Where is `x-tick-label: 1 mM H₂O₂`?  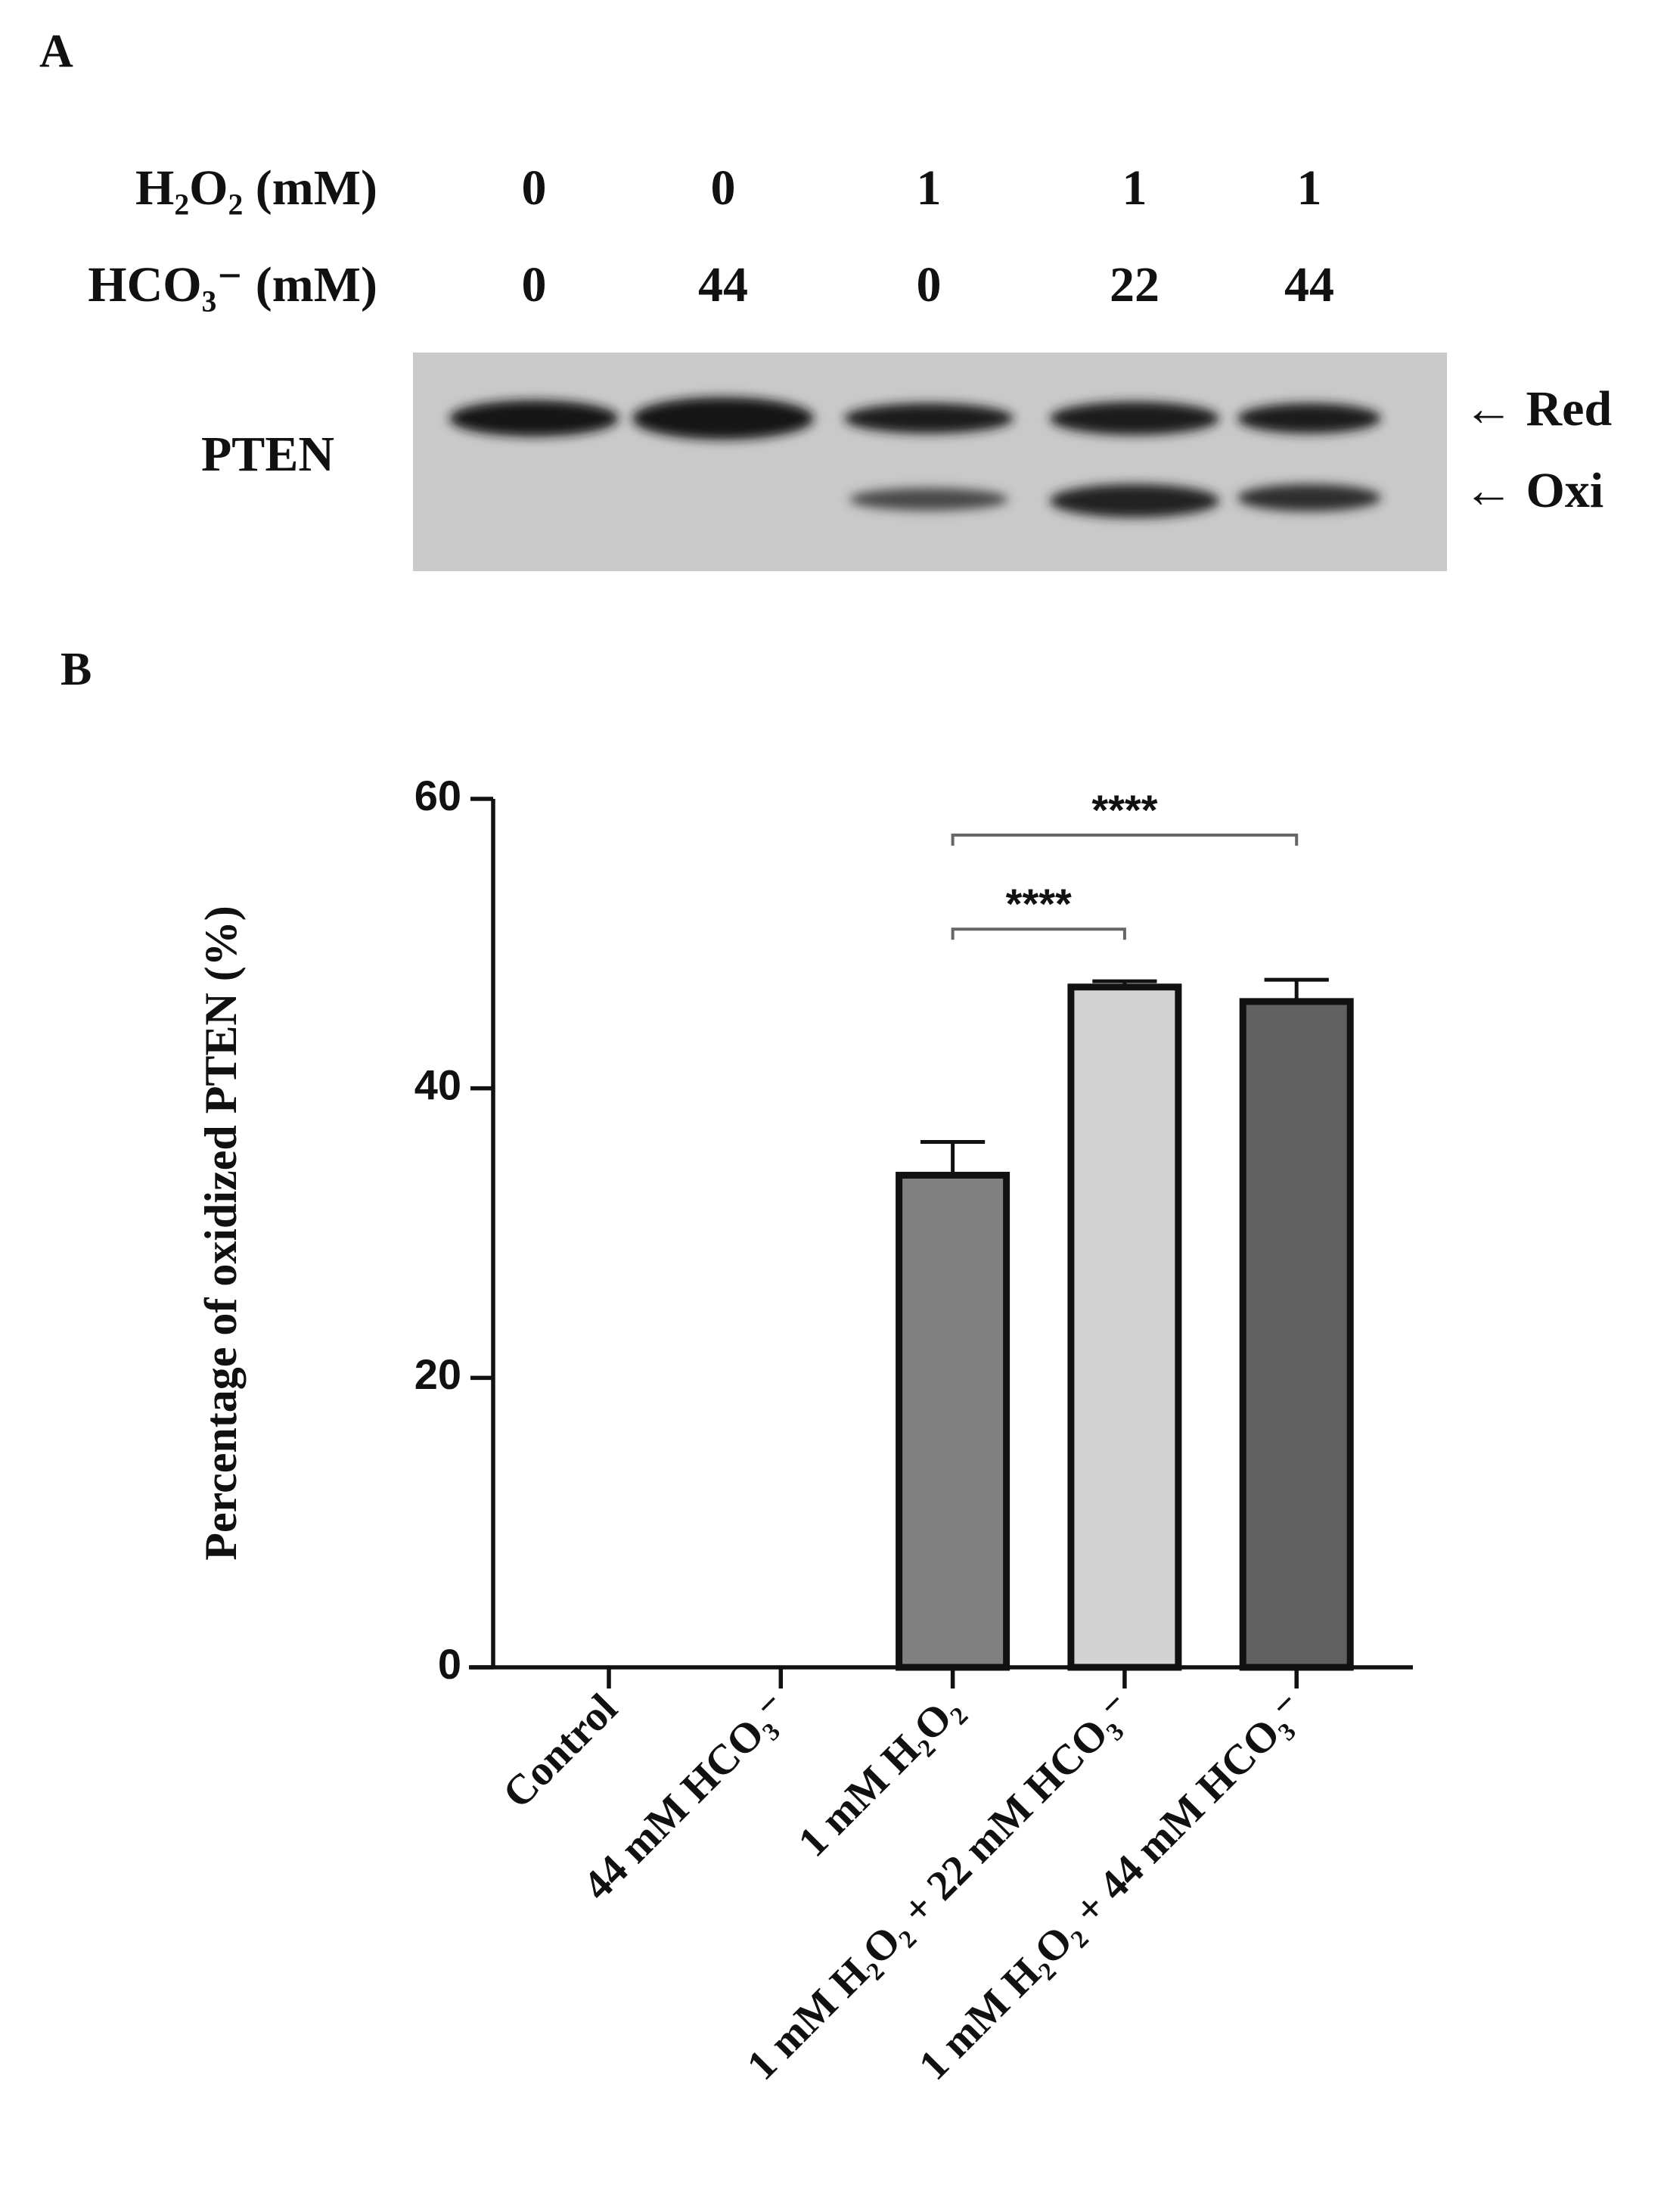
x-tick-label: 1 mM H₂O₂ is located at coordinates (880, 1775).